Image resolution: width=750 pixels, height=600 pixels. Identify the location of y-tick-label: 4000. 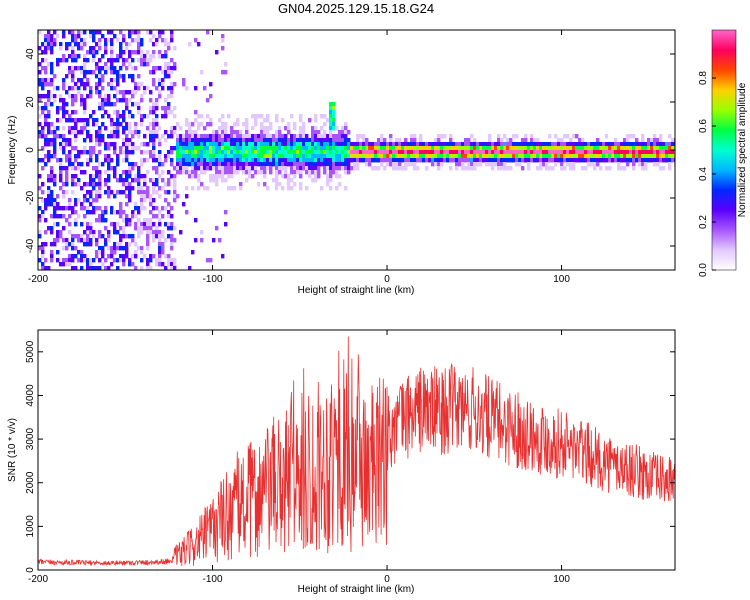
(30, 395).